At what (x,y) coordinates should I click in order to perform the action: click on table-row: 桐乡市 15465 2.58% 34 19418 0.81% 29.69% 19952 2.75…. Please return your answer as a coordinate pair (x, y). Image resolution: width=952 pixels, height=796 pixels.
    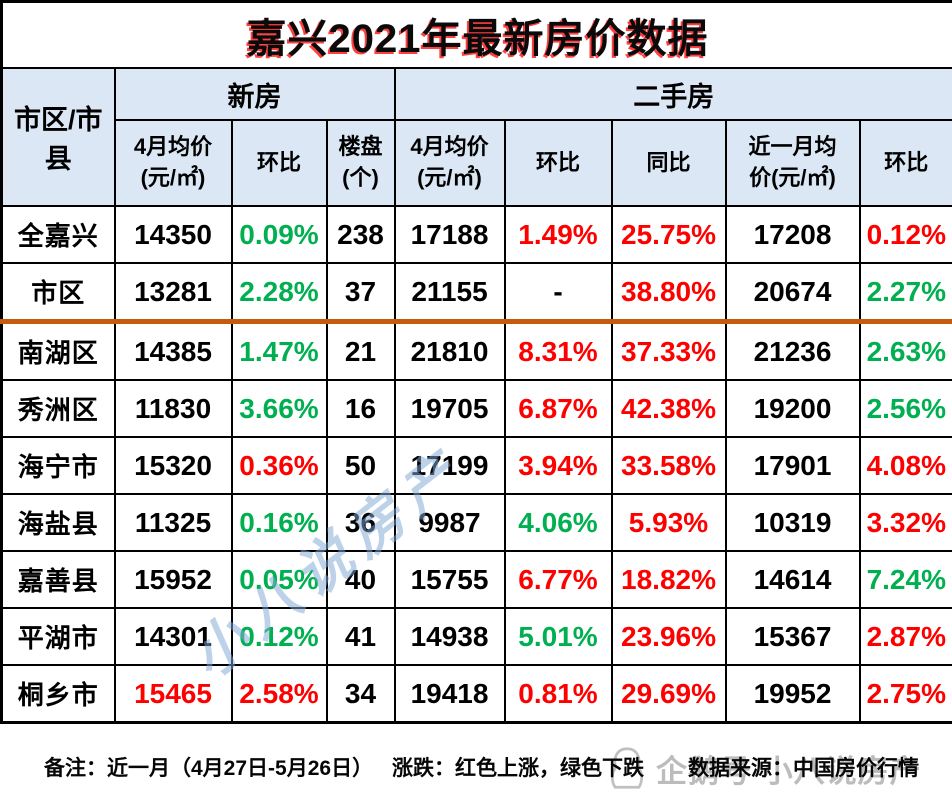
    Looking at the image, I should click on (476, 694).